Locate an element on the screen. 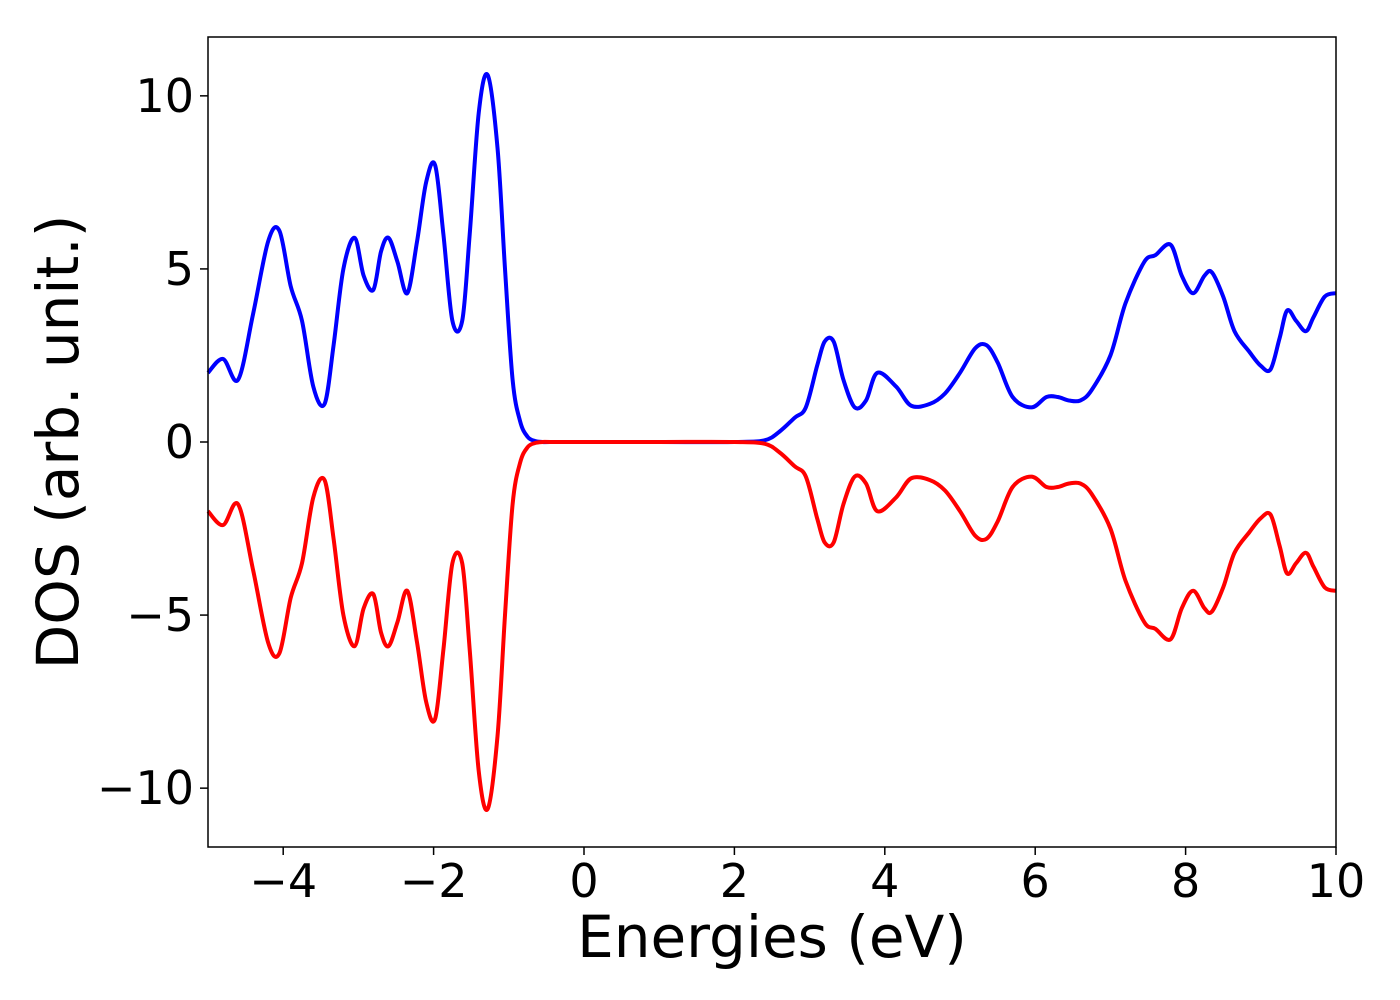 The width and height of the screenshot is (1400, 1000). x-tick-label: −2 is located at coordinates (434, 881).